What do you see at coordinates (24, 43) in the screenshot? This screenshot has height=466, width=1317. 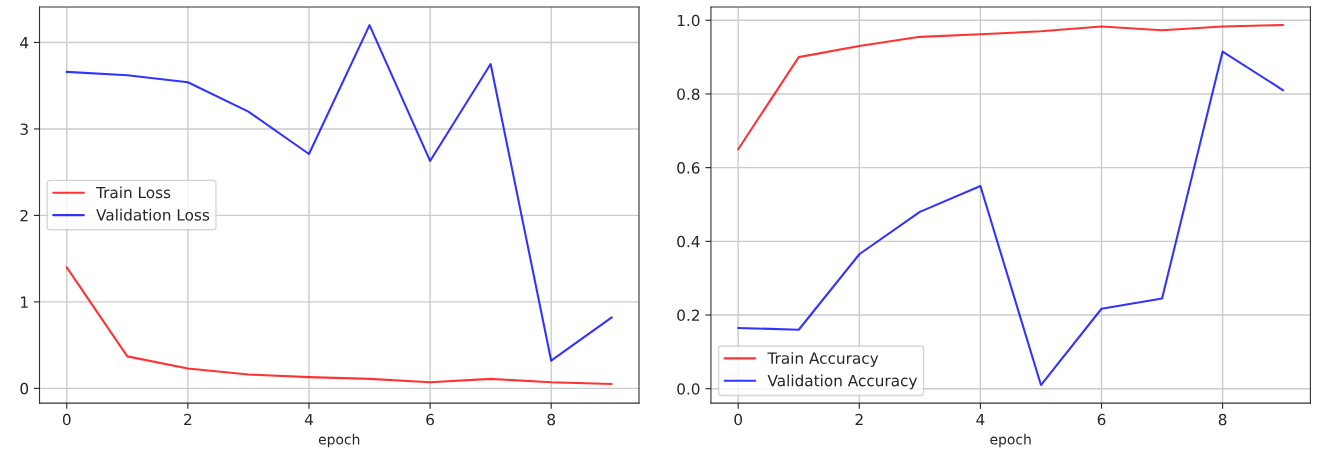 I see `y-tick-label: 4` at bounding box center [24, 43].